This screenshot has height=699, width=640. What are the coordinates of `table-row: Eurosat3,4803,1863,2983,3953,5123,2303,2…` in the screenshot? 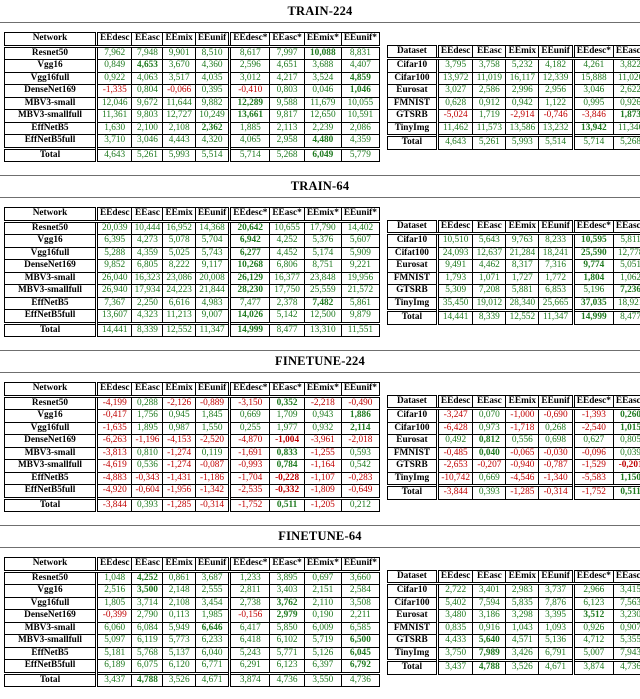 It's located at (513, 616).